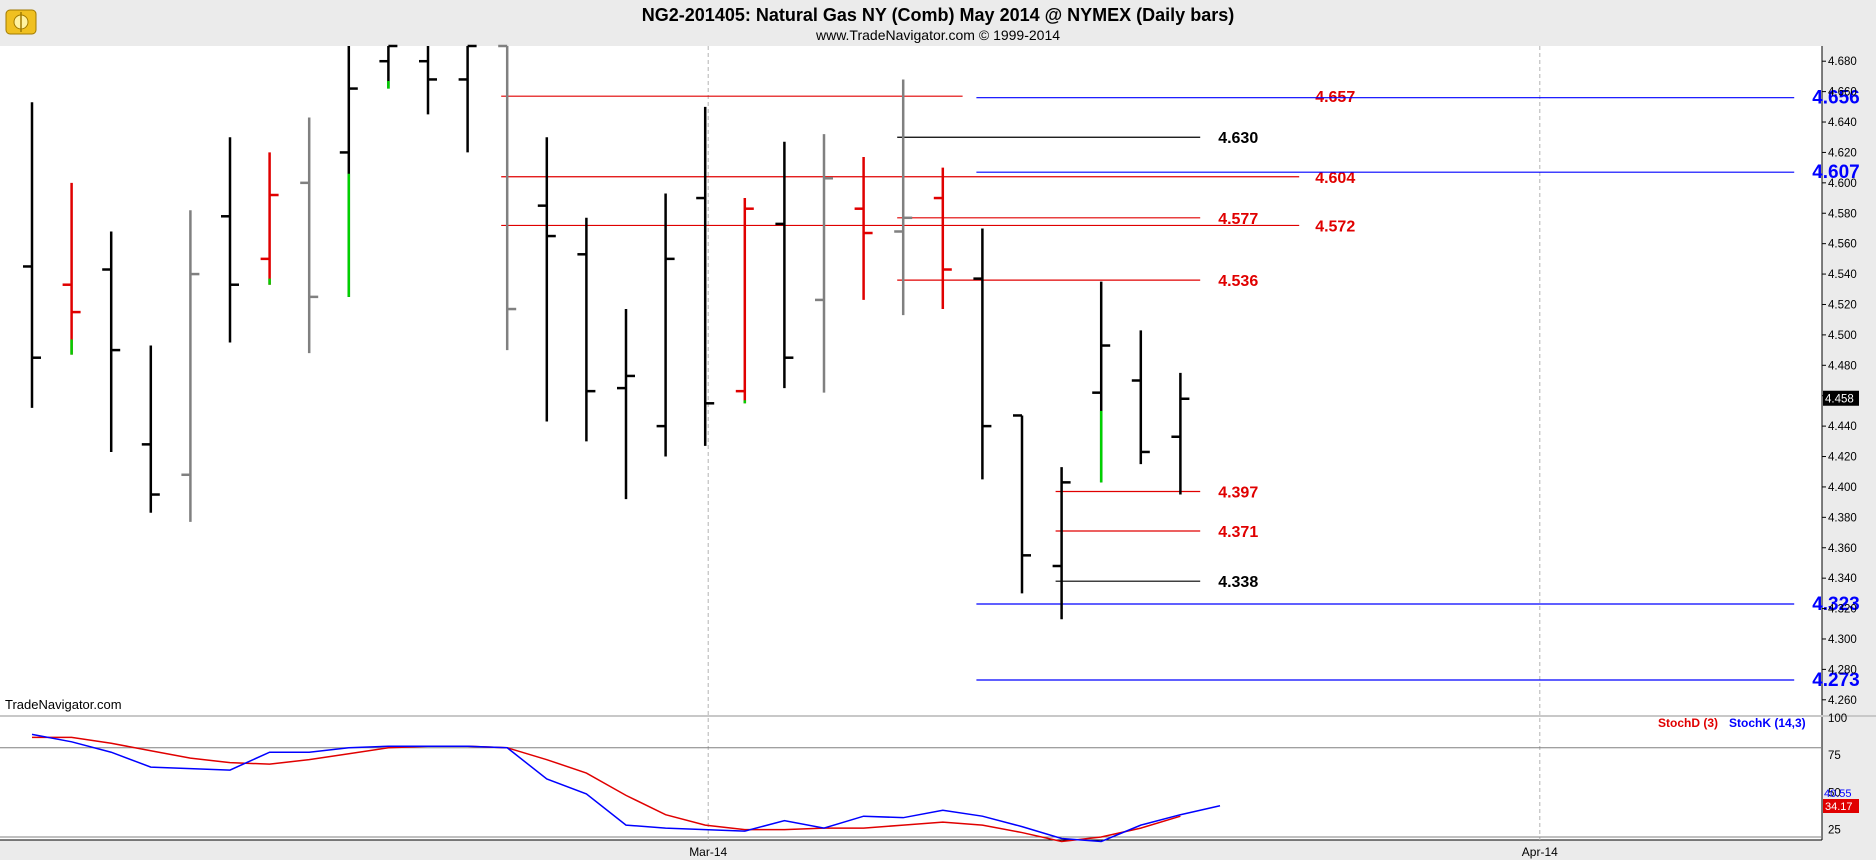 This screenshot has height=865, width=1876. Describe the element at coordinates (1767, 723) in the screenshot. I see `stoch-k-legend: StochK (14,3)` at that location.